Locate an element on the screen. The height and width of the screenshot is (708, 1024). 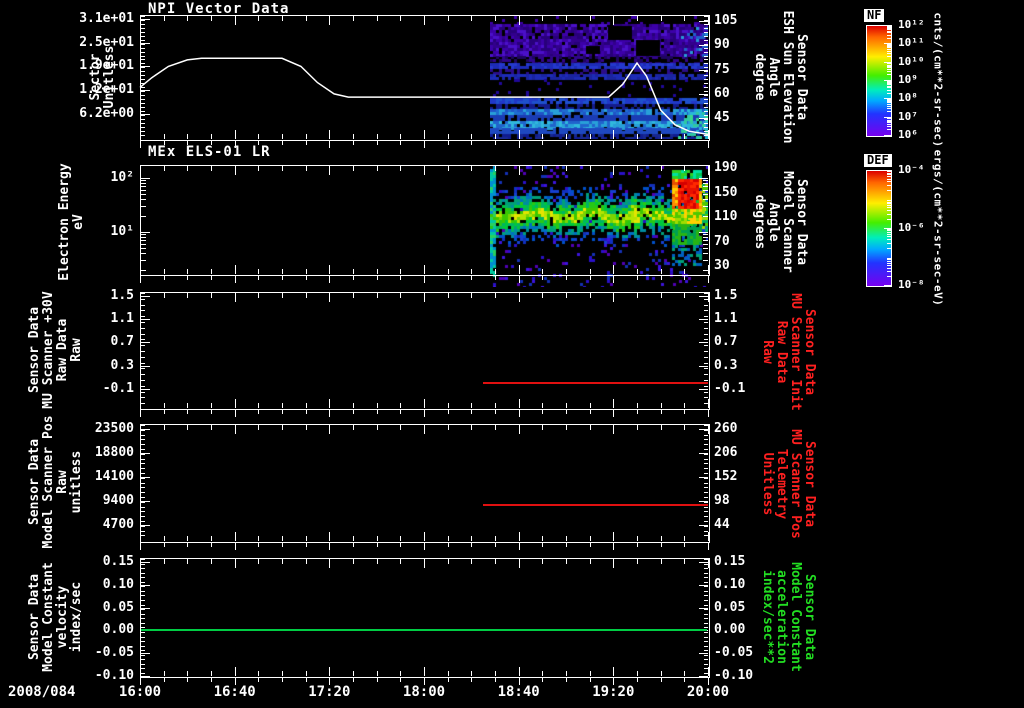
panel1-right-tick-label: 60 is located at coordinates (722, 93).